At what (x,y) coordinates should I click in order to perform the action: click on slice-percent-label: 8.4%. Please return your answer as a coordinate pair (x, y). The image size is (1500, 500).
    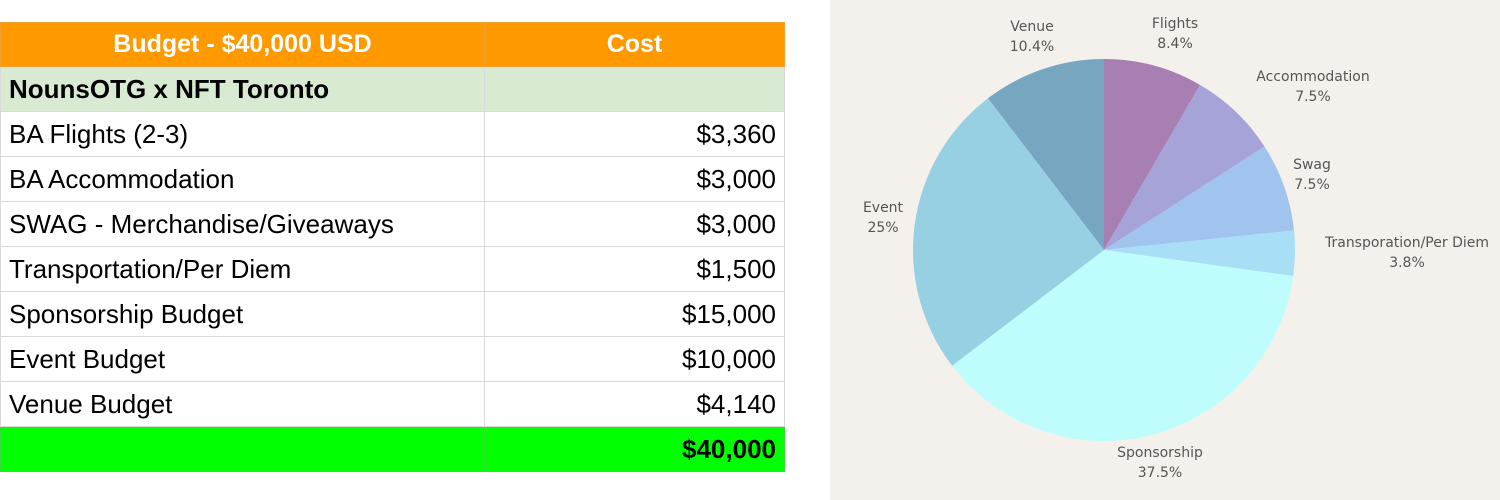
    Looking at the image, I should click on (1175, 44).